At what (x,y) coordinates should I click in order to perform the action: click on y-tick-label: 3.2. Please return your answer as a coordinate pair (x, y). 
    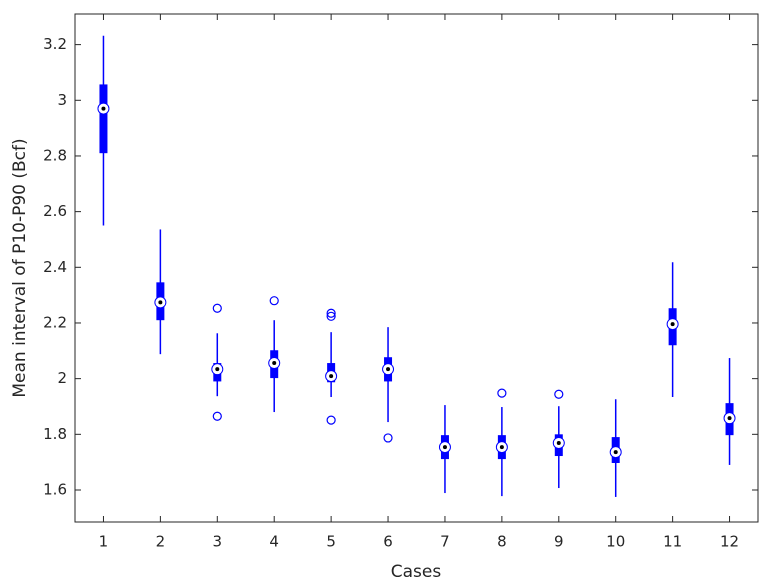
    Looking at the image, I should click on (55, 44).